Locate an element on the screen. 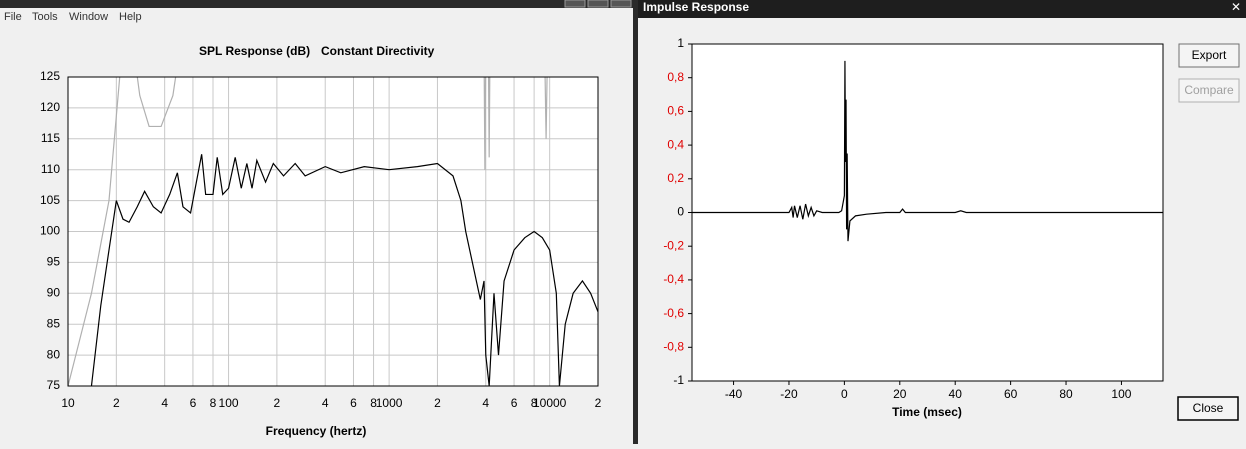  x-tick-label: 80 is located at coordinates (1066, 394).